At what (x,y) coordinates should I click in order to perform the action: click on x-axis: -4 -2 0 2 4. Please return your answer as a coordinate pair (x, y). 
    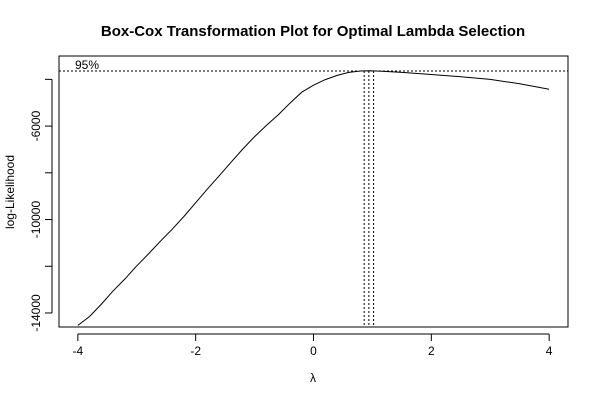
    Looking at the image, I should click on (313, 345).